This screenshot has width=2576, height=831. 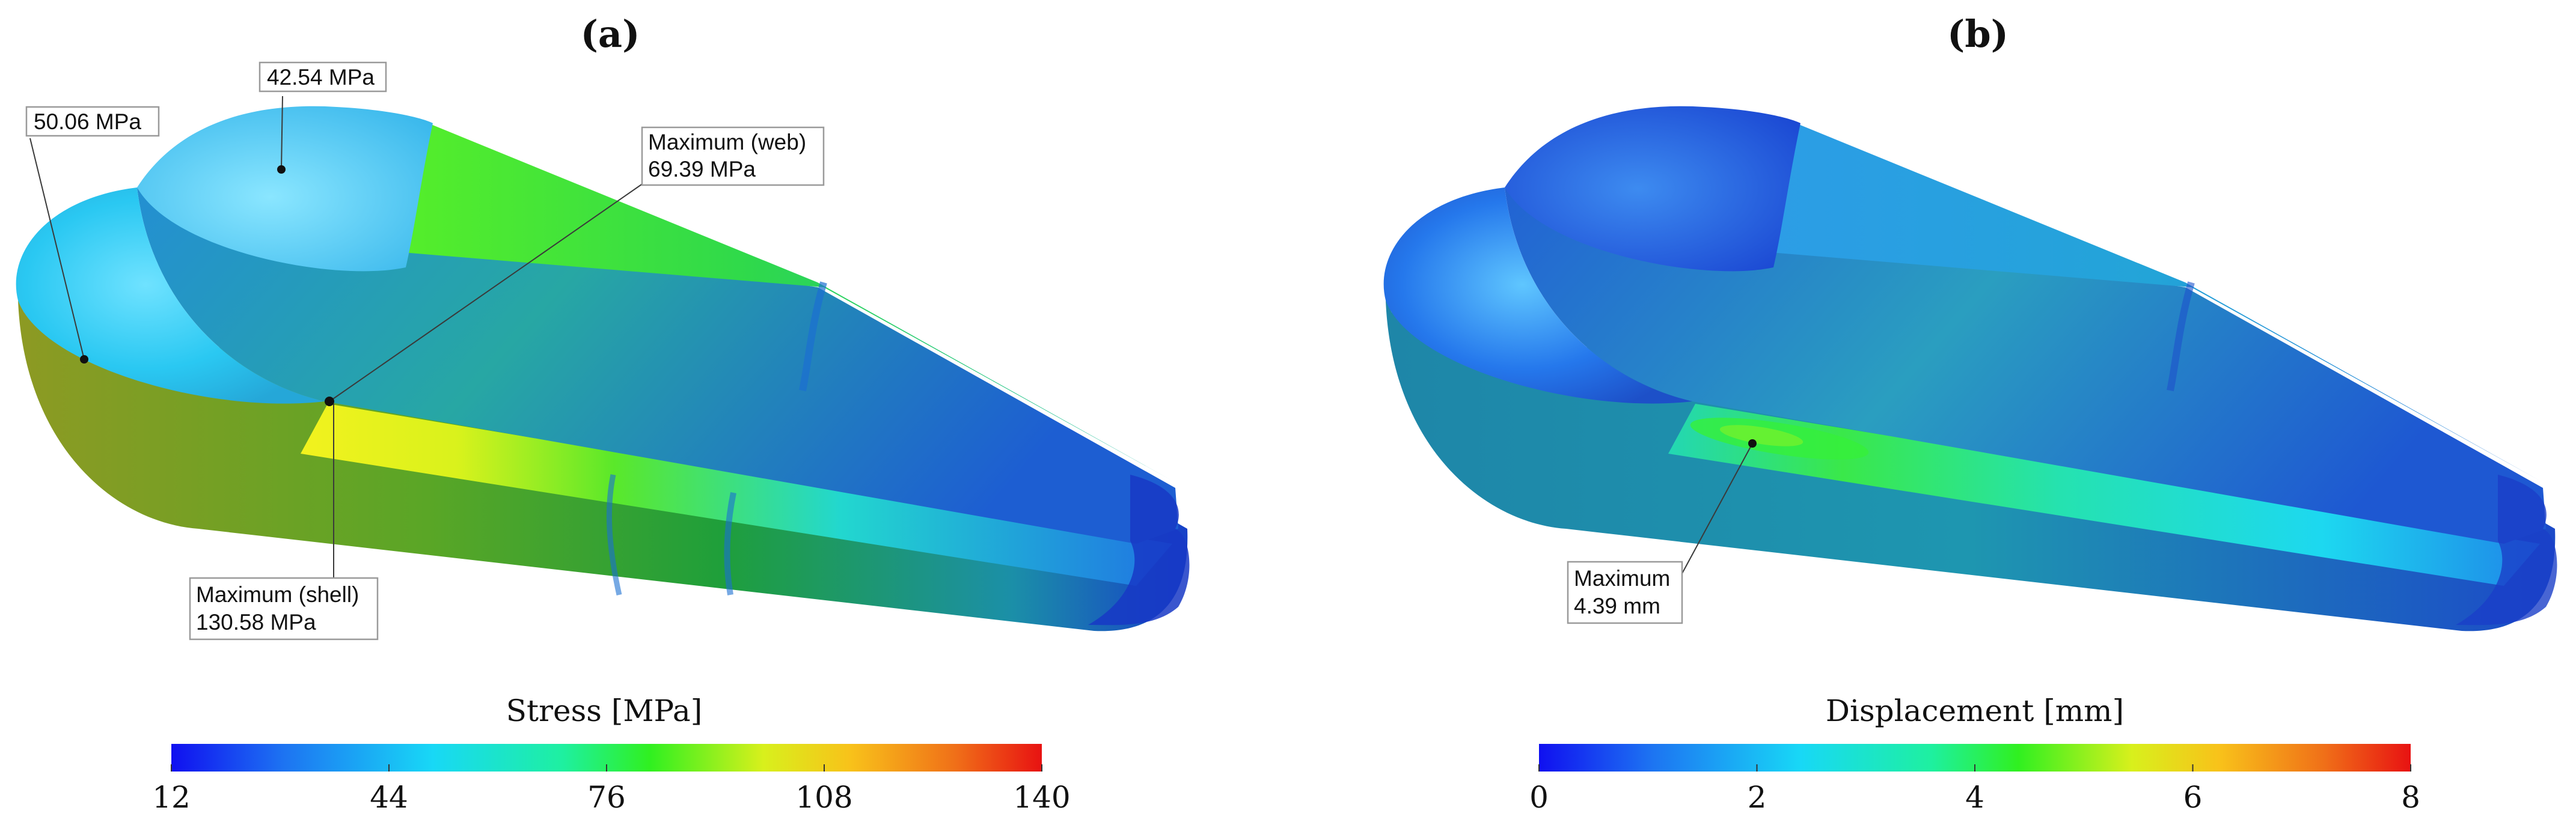 I want to click on panel-b-colorbar: Displacement [mm] 0 2 4 6 8, so click(x=1974, y=754).